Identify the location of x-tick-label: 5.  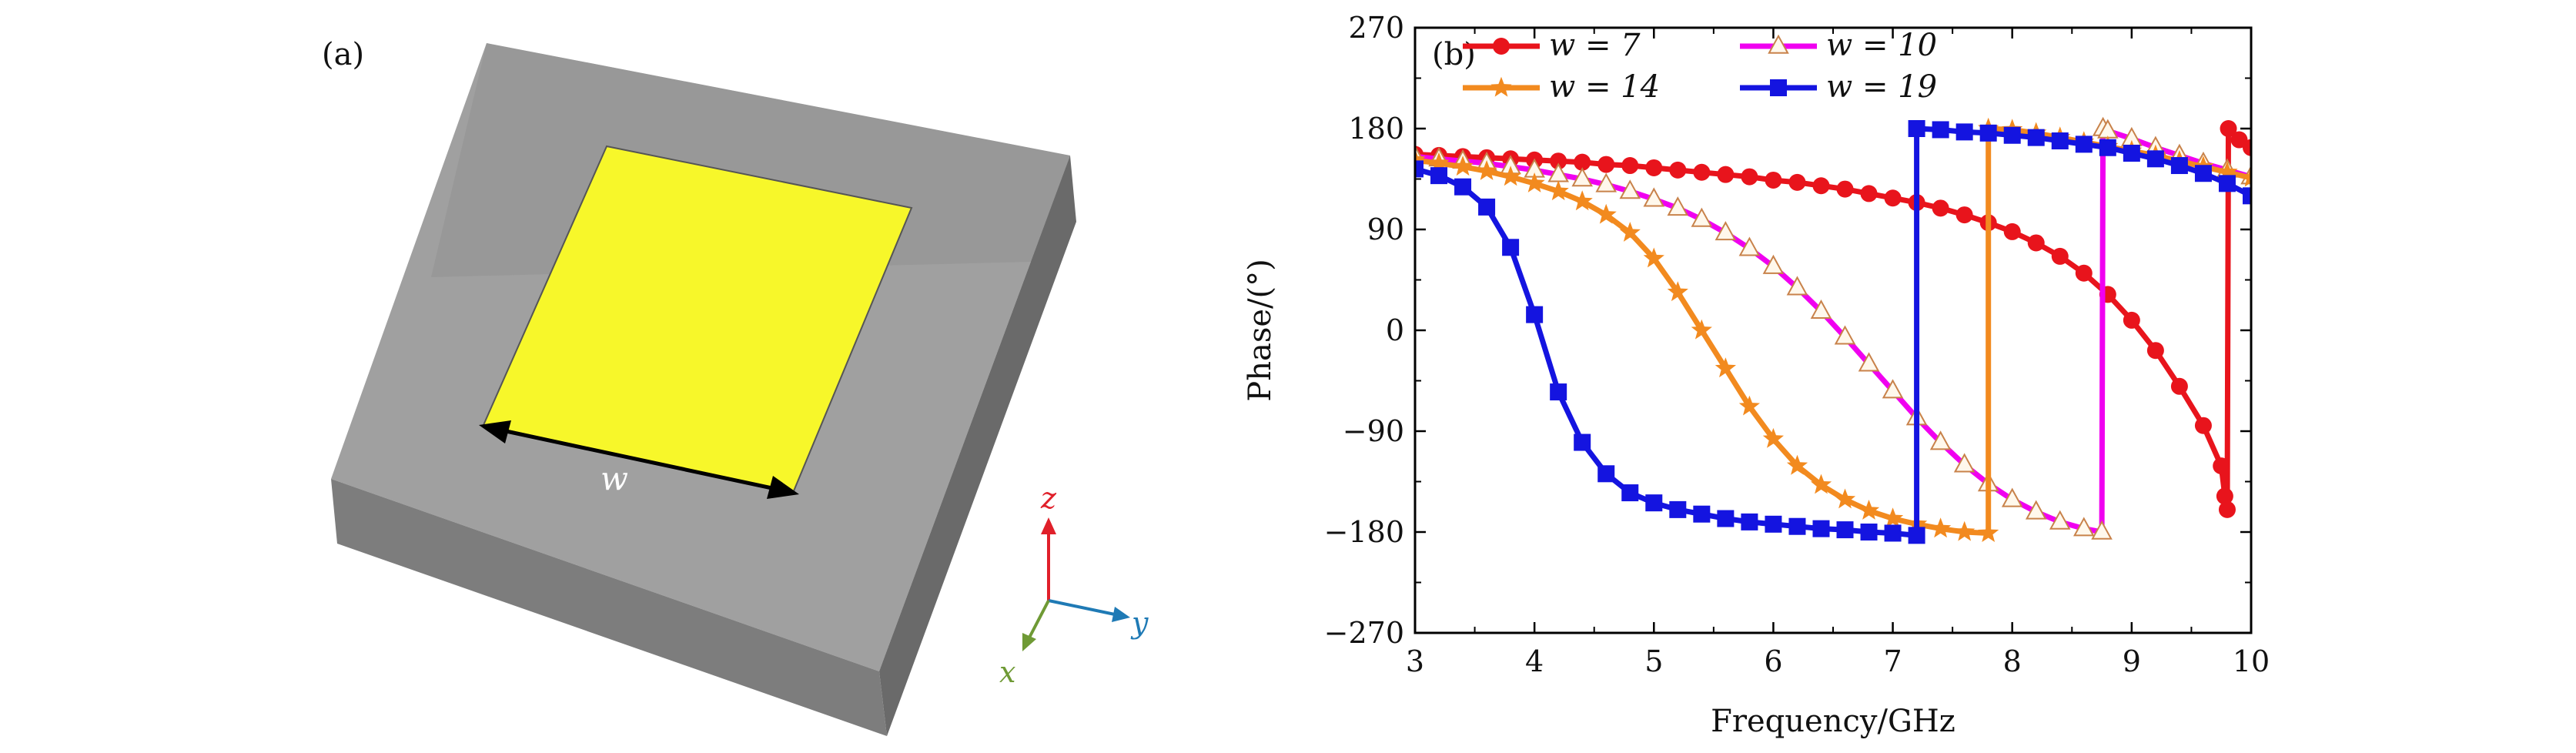
(1654, 661).